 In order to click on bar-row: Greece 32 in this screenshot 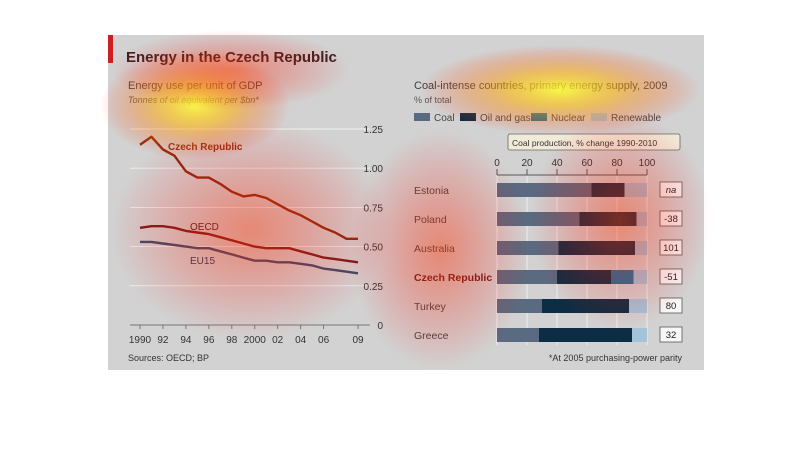, I will do `click(548, 334)`.